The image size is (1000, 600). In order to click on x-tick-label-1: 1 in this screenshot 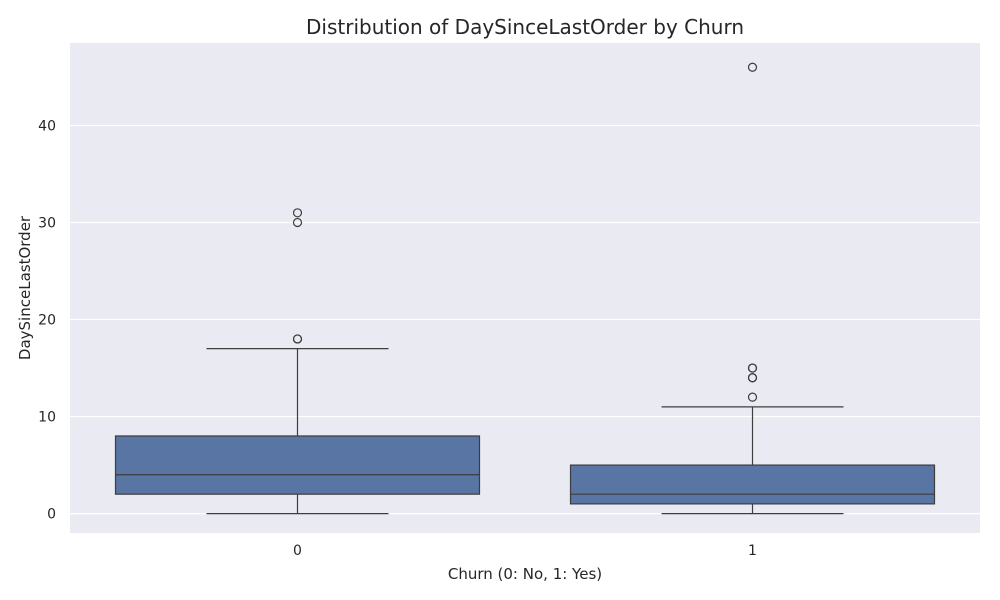, I will do `click(752, 551)`.